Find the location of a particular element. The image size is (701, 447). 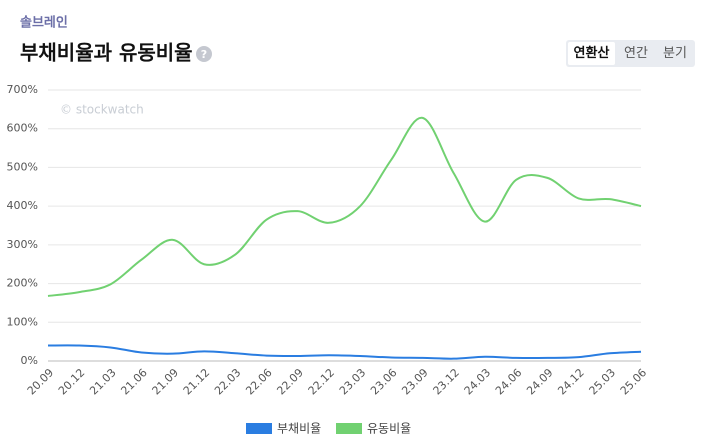

x-tick-label: 22.09 is located at coordinates (289, 381).